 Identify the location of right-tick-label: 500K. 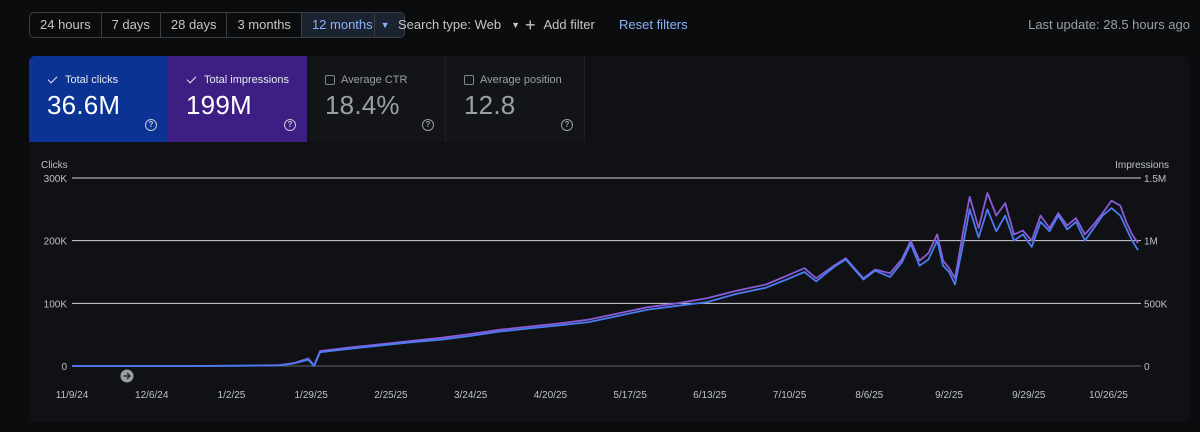
(1156, 304).